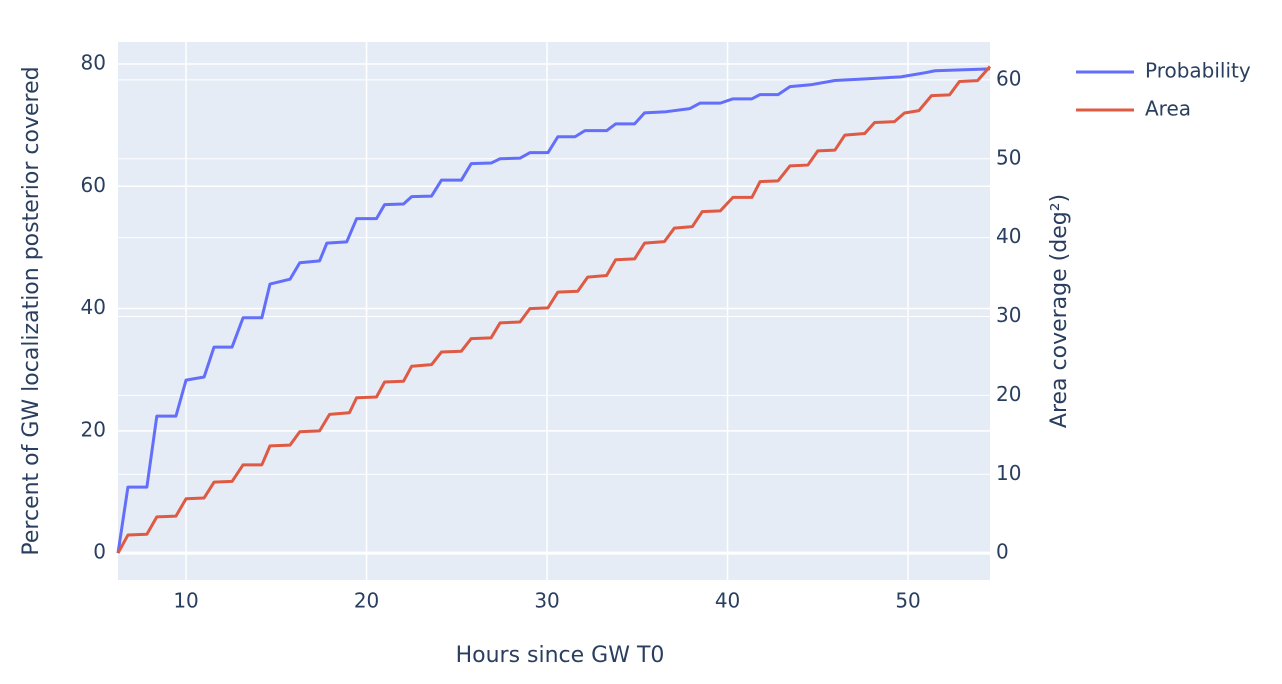 The image size is (1282, 684). What do you see at coordinates (1008, 157) in the screenshot?
I see `y2-tick-label: 50` at bounding box center [1008, 157].